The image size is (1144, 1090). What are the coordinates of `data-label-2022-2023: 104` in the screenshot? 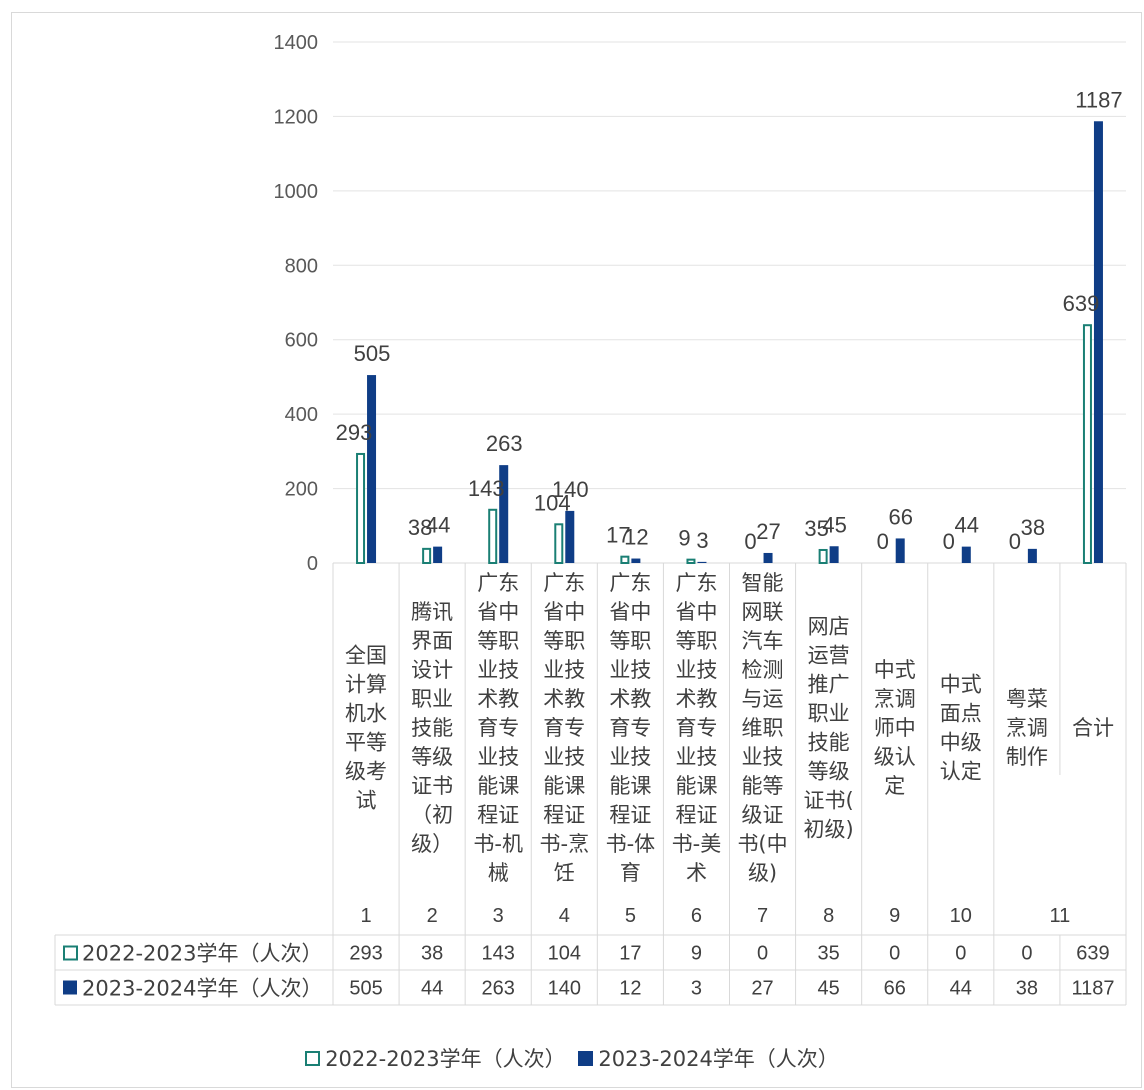 It's located at (552, 502).